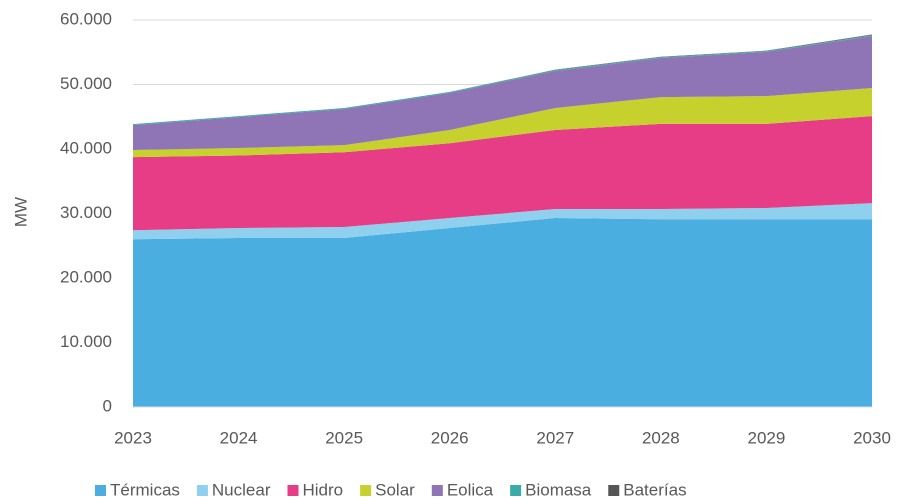 The image size is (904, 502). Describe the element at coordinates (86, 83) in the screenshot. I see `y-tick-label: 50.000` at that location.